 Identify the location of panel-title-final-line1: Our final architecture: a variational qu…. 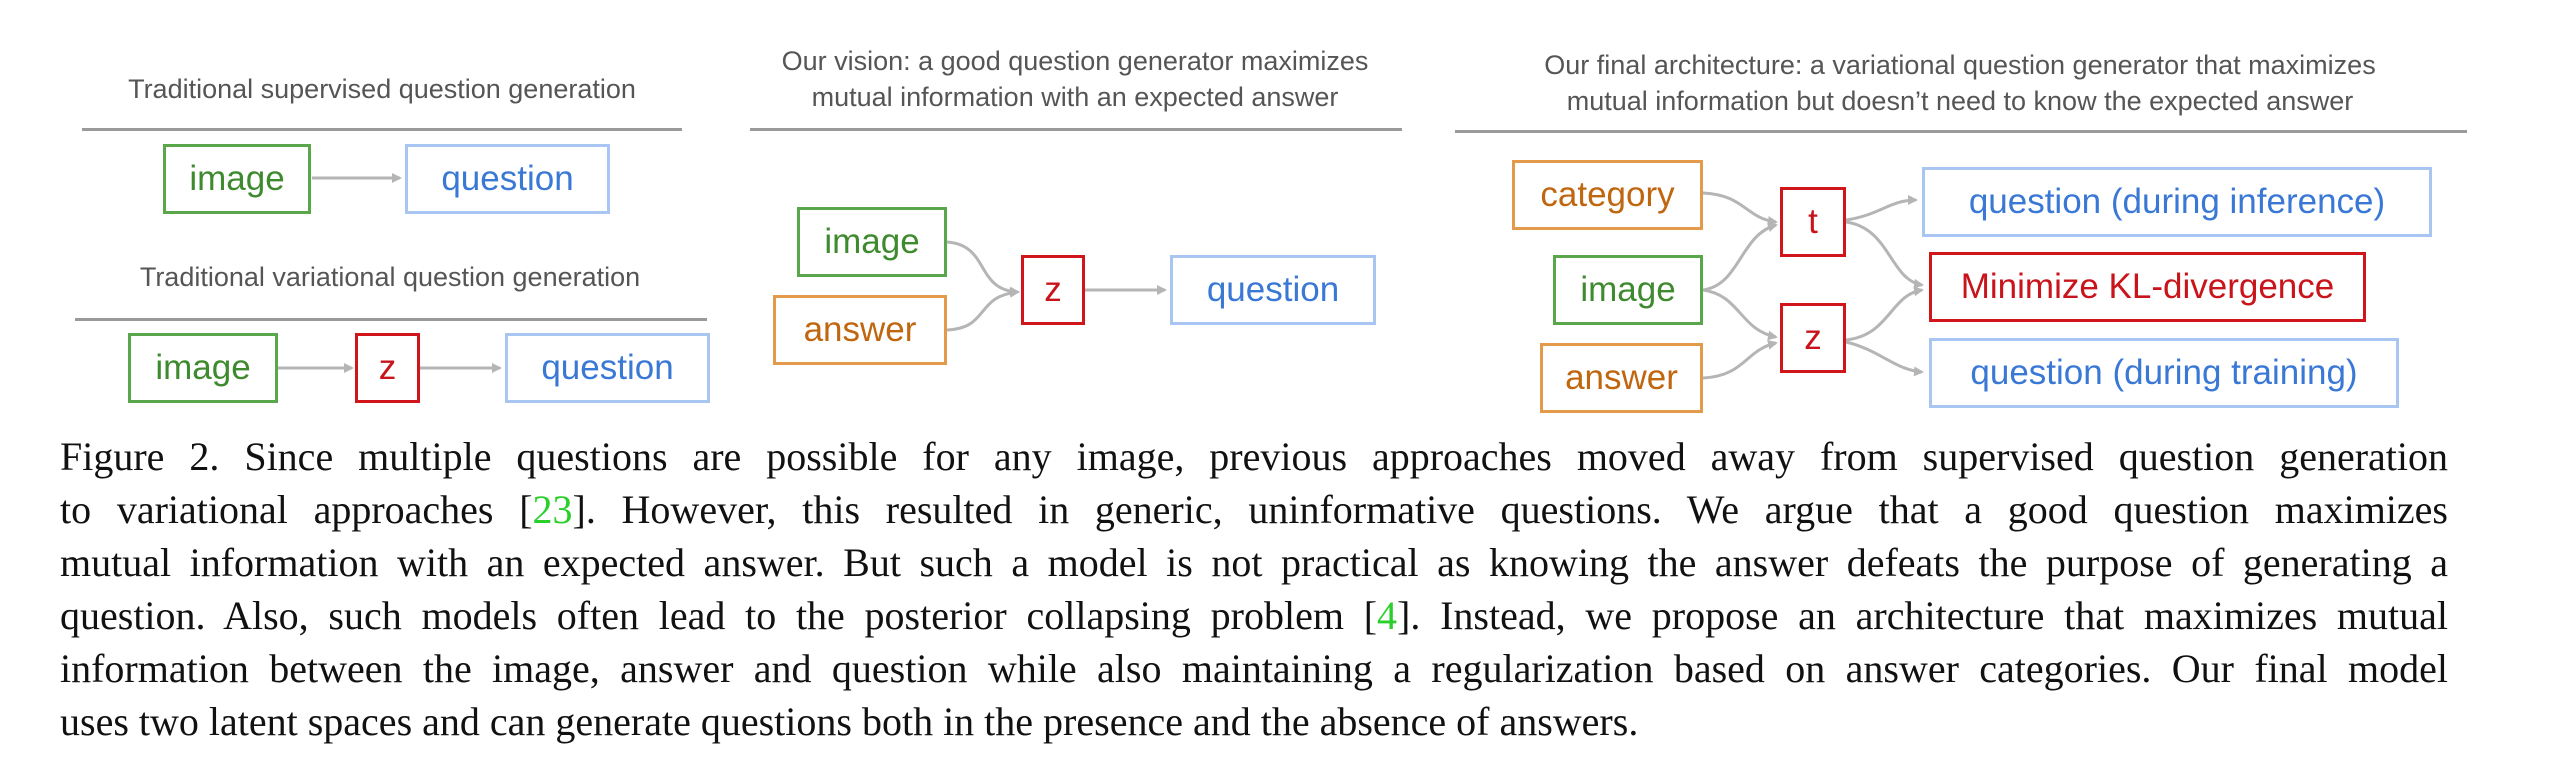
(1960, 65).